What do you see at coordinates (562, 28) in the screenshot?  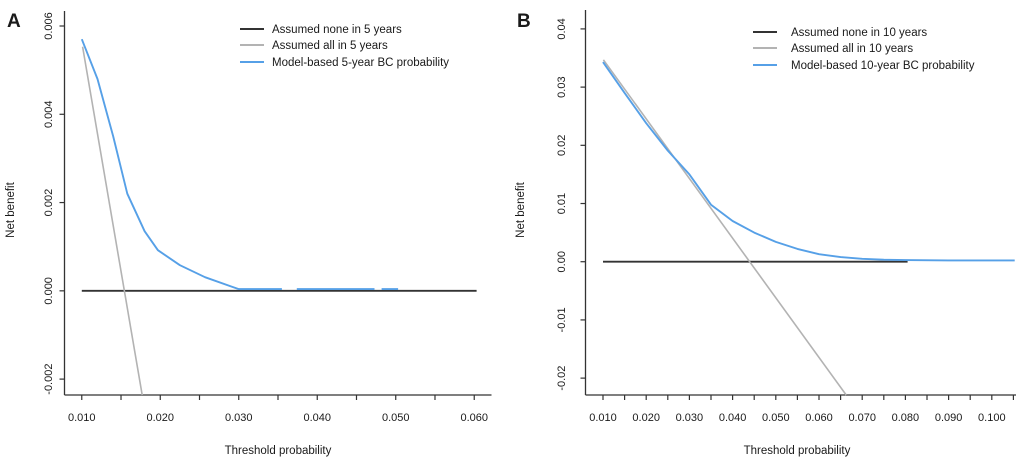 I see `y-tick-label: 0.04` at bounding box center [562, 28].